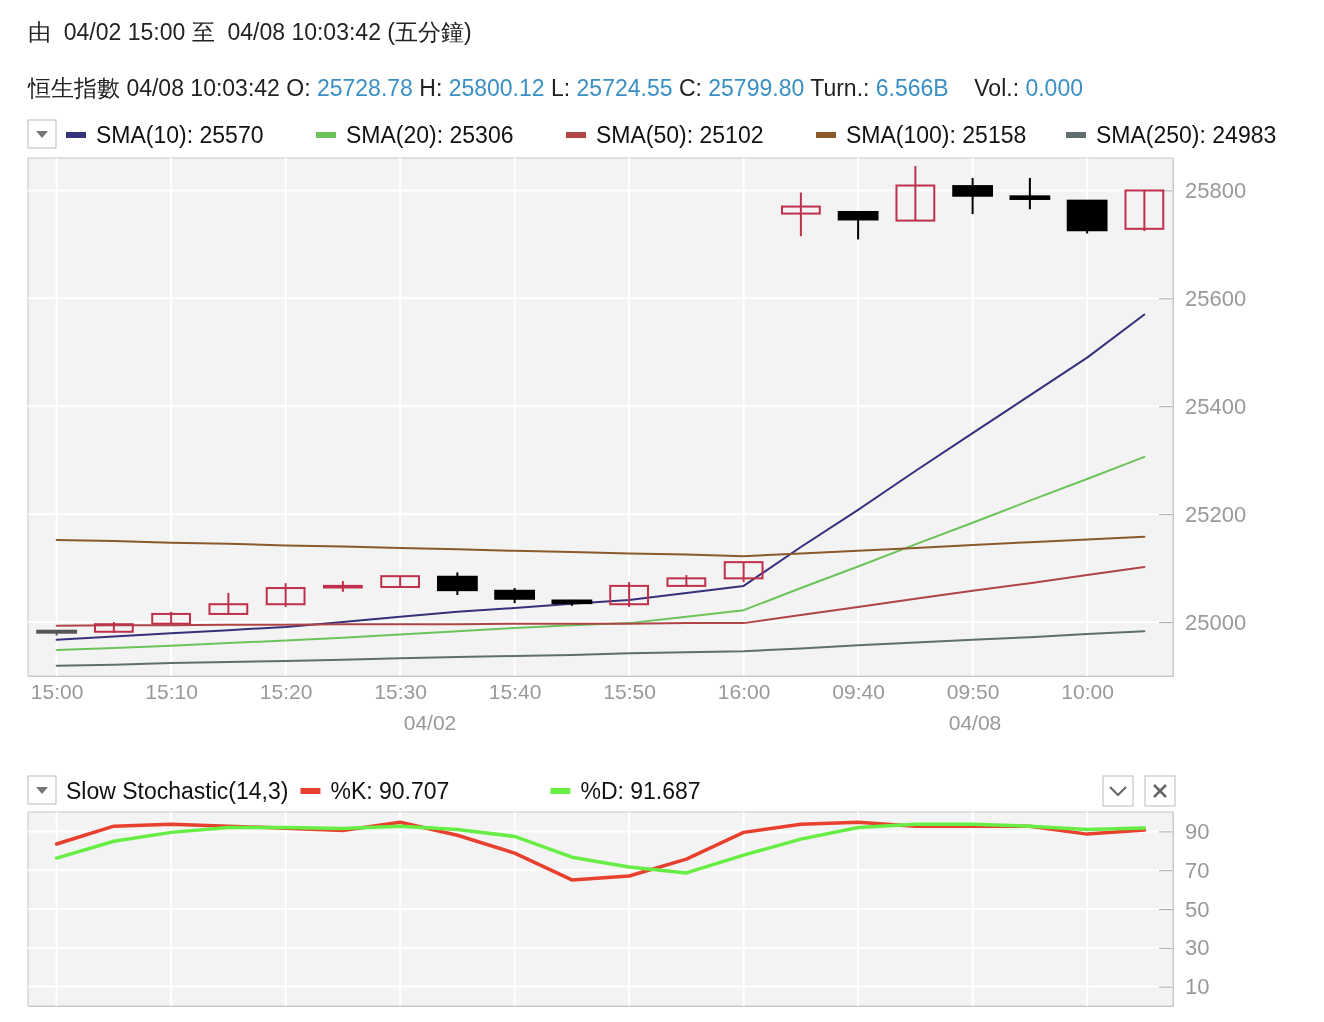  What do you see at coordinates (250, 32) in the screenshot?
I see `chart-title: 由 04/02 15:00 至 04/08 10:03:42 (五分鐘)` at bounding box center [250, 32].